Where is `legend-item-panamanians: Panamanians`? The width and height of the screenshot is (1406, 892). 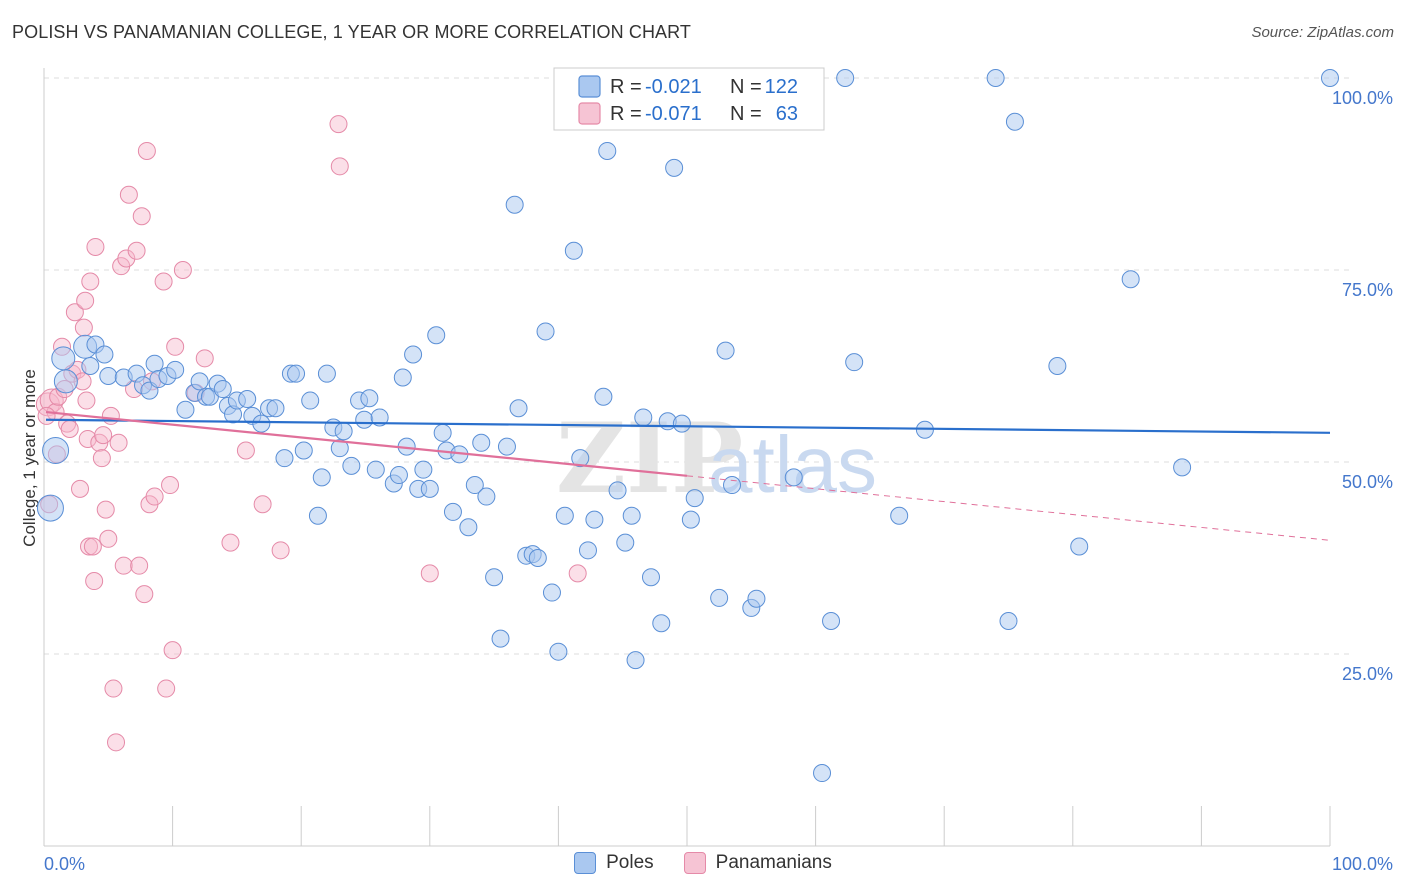 legend-item-panamanians: Panamanians is located at coordinates (757, 863).